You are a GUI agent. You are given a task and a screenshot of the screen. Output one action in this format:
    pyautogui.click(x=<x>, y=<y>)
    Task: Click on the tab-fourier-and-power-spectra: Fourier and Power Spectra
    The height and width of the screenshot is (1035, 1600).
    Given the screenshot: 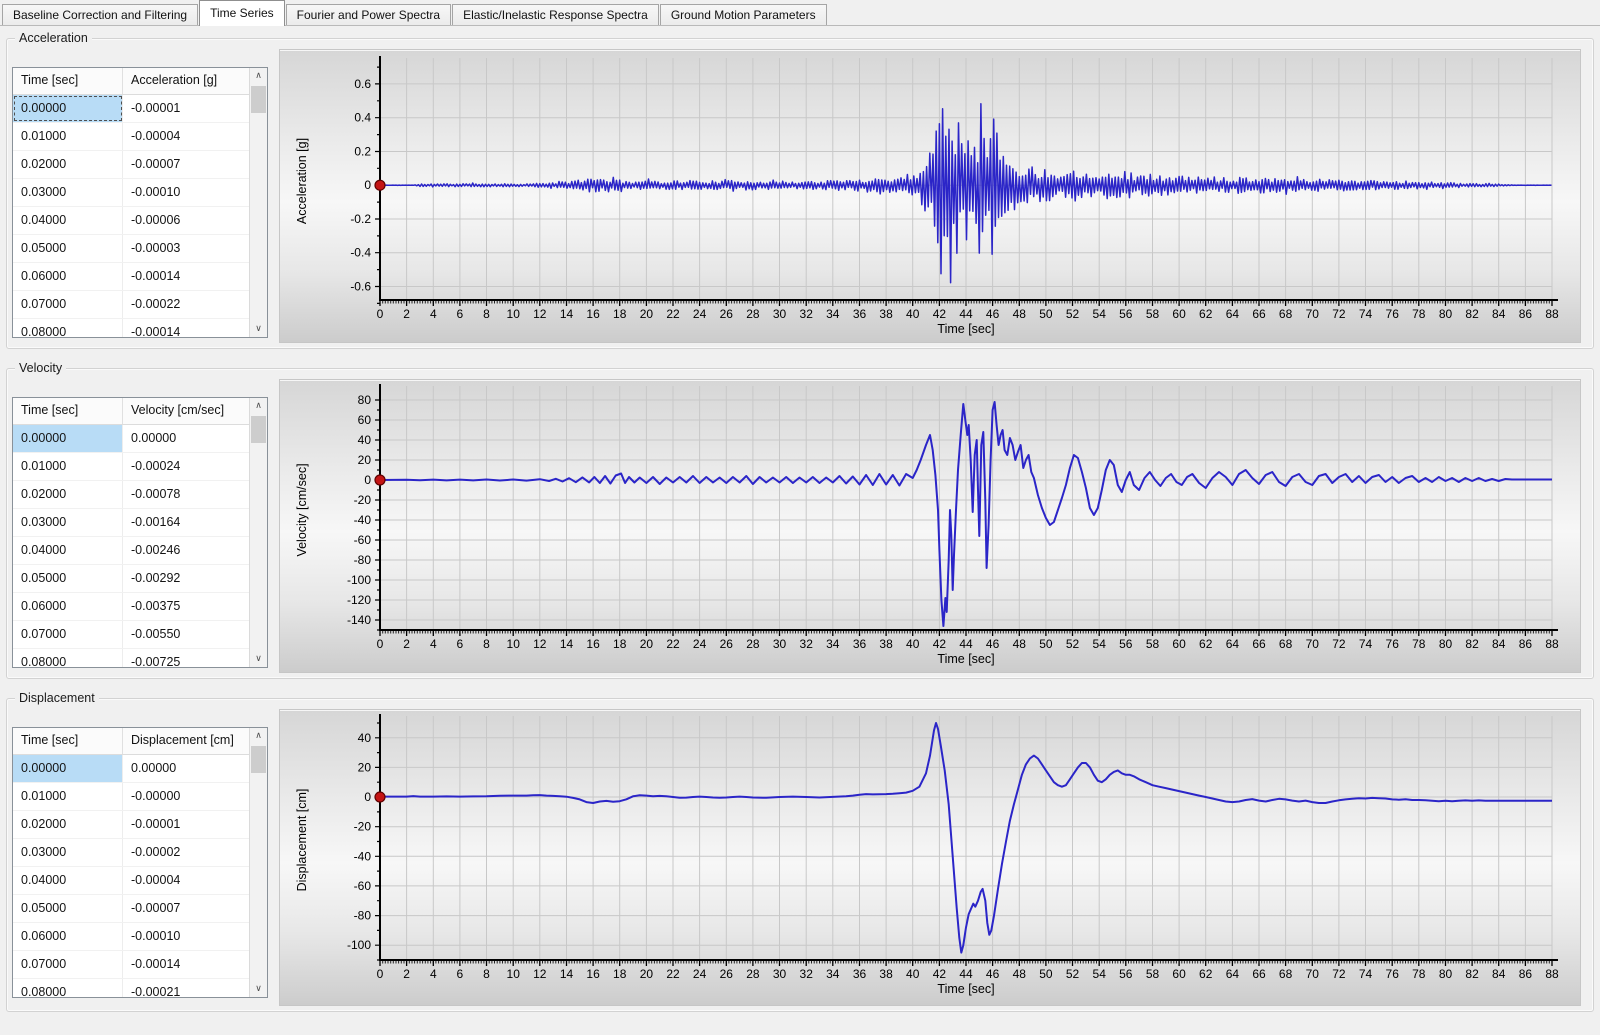 What is the action you would take?
    pyautogui.click(x=368, y=14)
    